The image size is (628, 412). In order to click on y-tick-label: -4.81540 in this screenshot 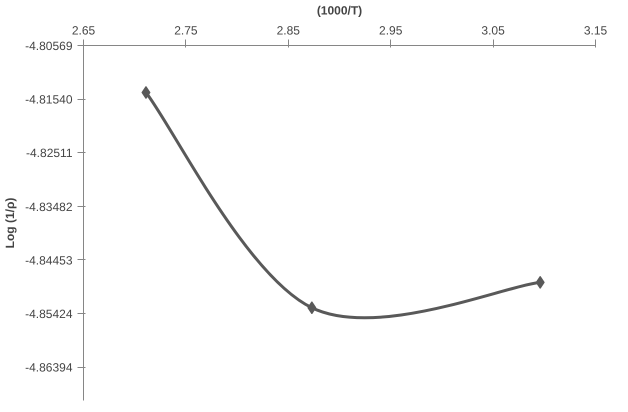, I will do `click(49, 99)`.